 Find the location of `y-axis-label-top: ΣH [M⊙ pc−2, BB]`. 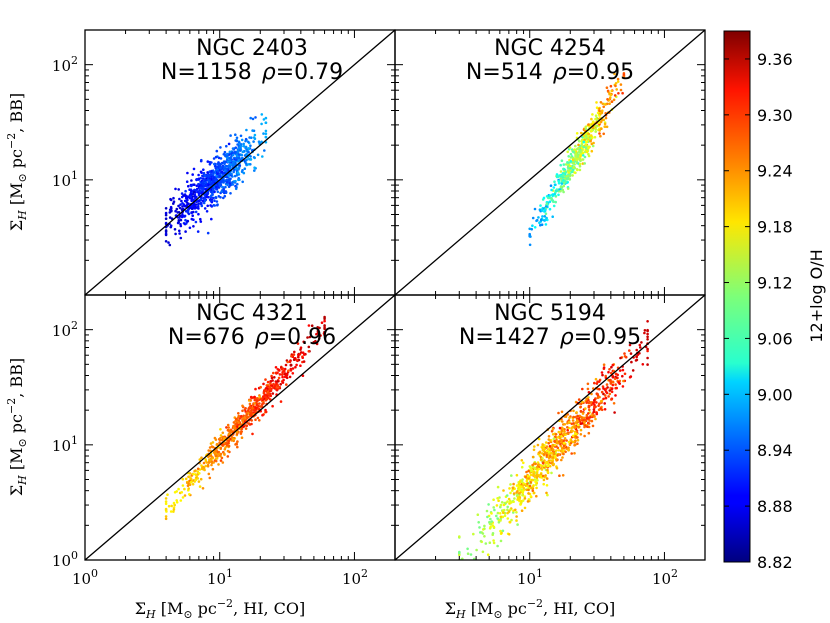

y-axis-label-top: ΣH [M⊙ pc−2, BB] is located at coordinates (17, 162).